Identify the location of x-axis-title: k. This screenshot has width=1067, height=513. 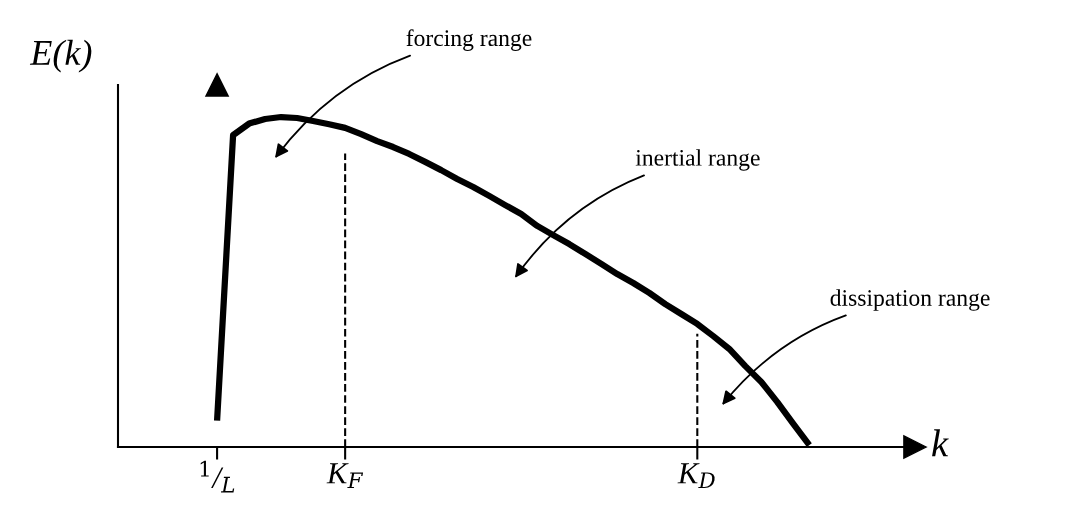
(940, 443).